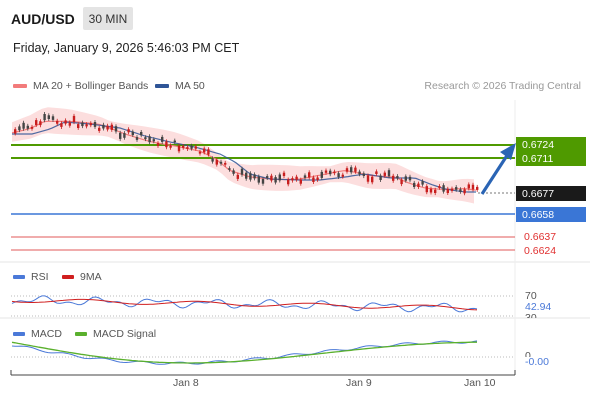 Image resolution: width=590 pixels, height=400 pixels. Describe the element at coordinates (68, 277) in the screenshot. I see `rsi-ma-swatch` at that location.